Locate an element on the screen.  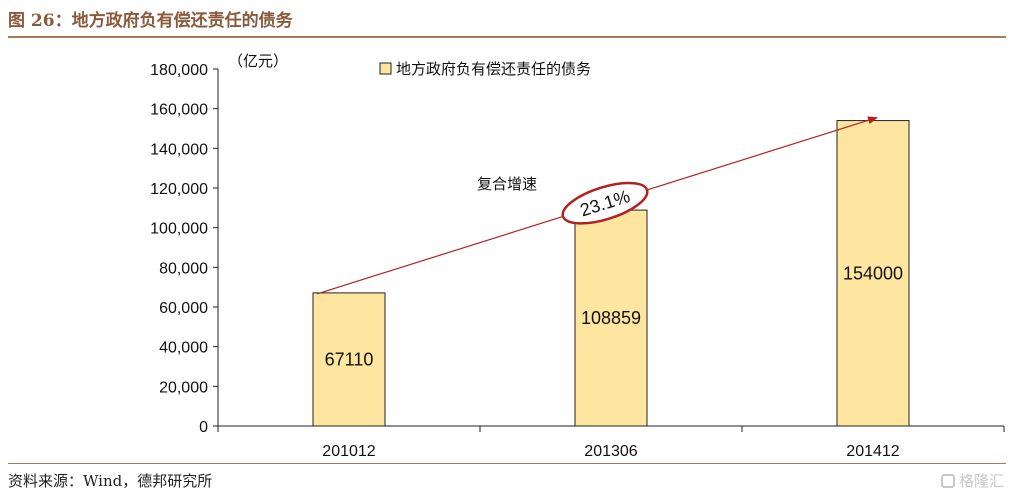
y-tick-label: 160,000 is located at coordinates (179, 110).